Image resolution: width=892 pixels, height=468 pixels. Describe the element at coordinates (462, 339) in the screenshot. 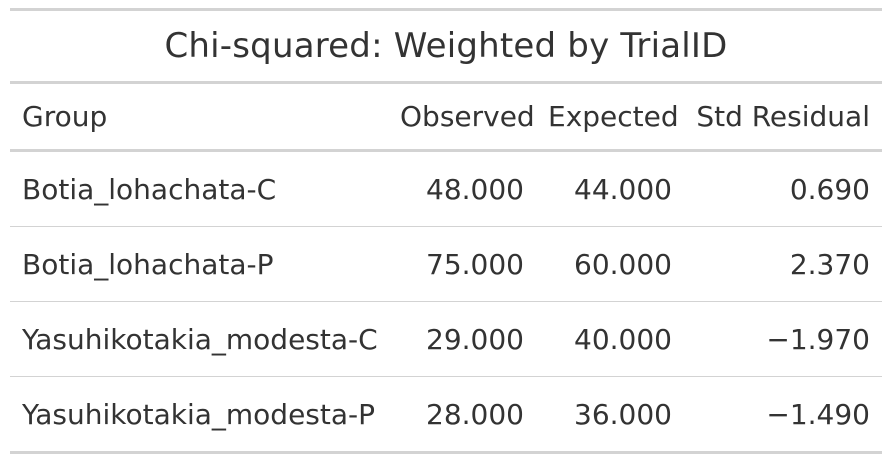

I see `cell-observed: 29.000` at that location.